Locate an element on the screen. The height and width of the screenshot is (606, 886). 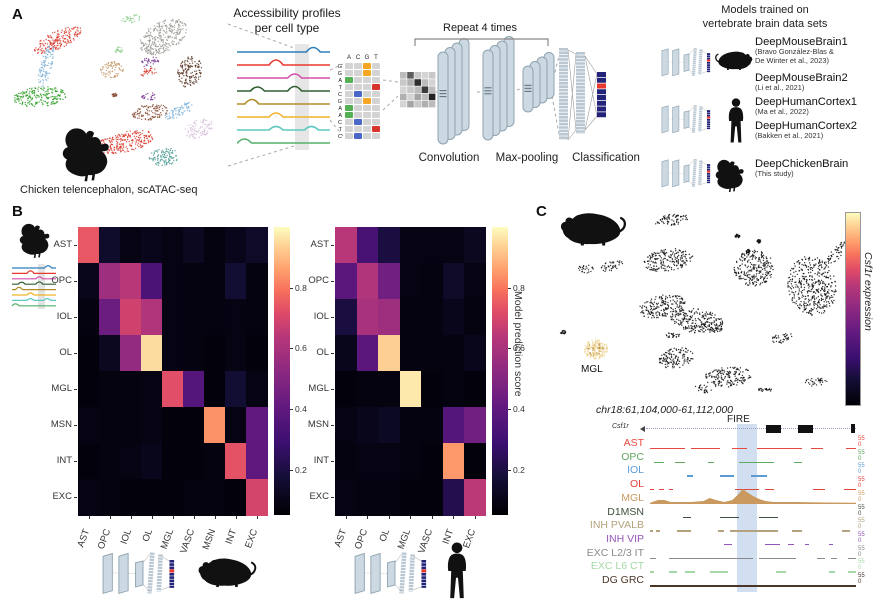
colorbar-tick-mark is located at coordinates (509, 470).